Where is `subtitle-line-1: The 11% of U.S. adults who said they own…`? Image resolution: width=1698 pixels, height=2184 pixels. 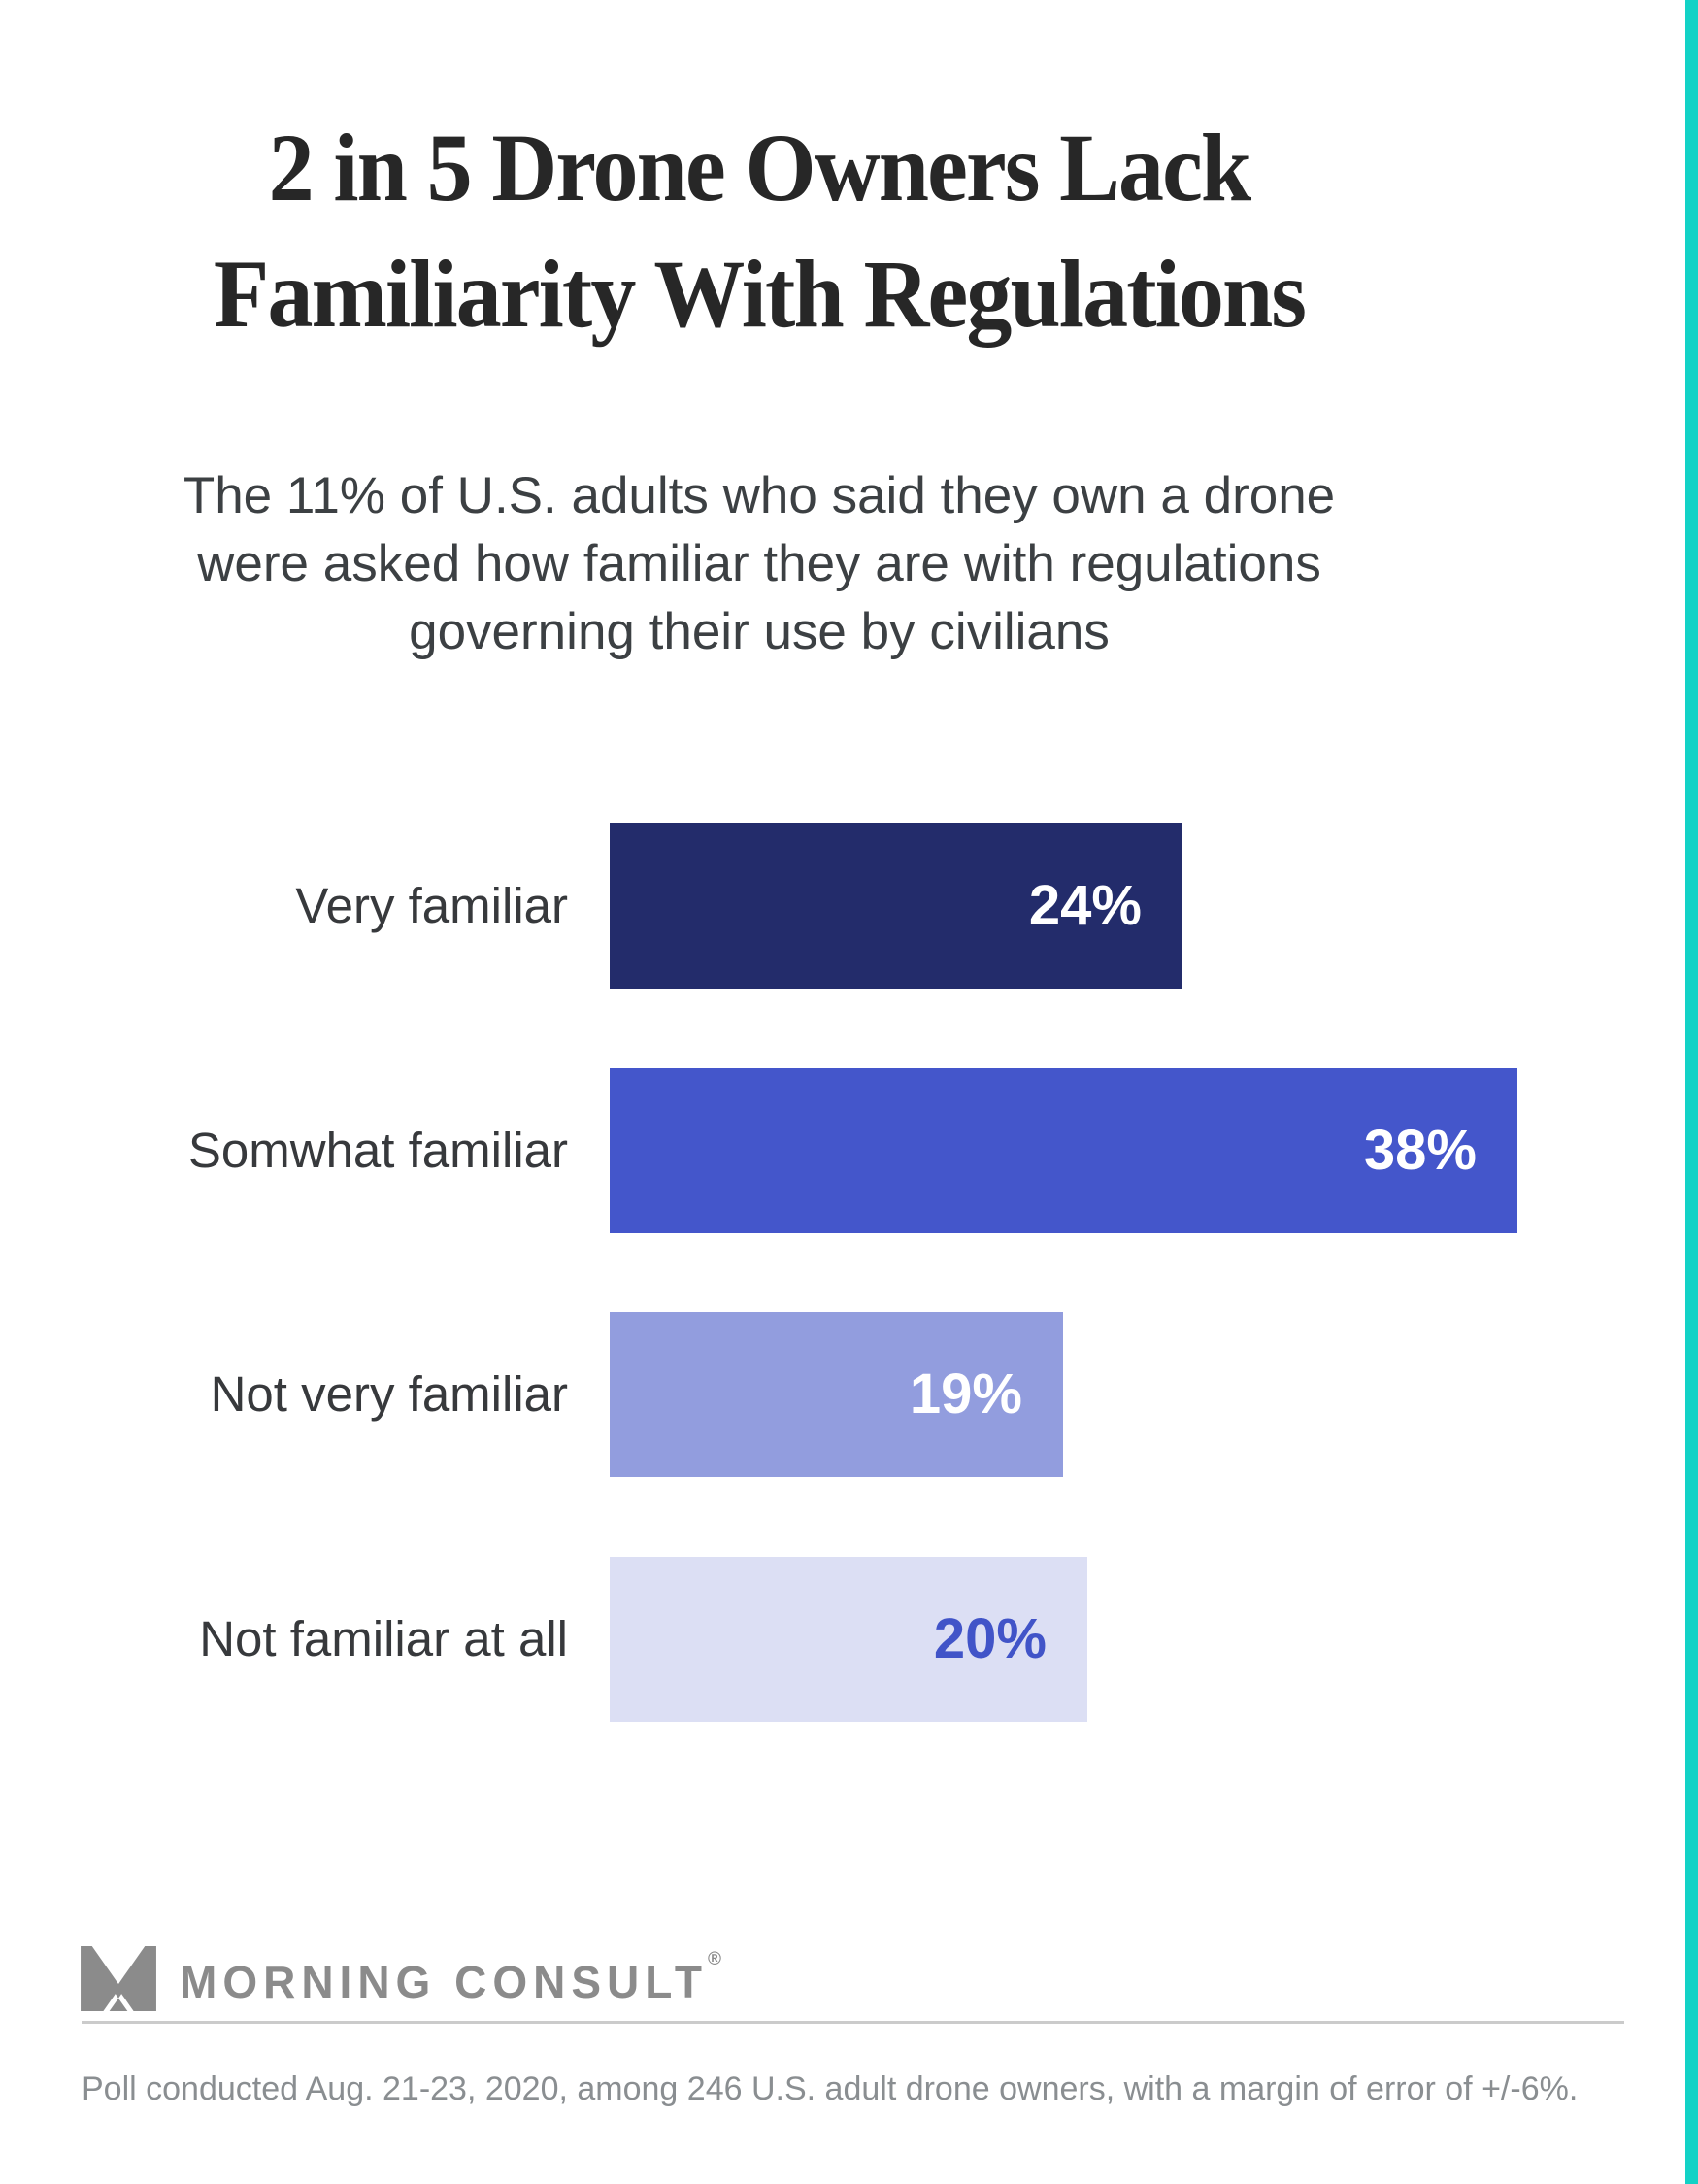 subtitle-line-1: The 11% of U.S. adults who said they own… is located at coordinates (760, 495).